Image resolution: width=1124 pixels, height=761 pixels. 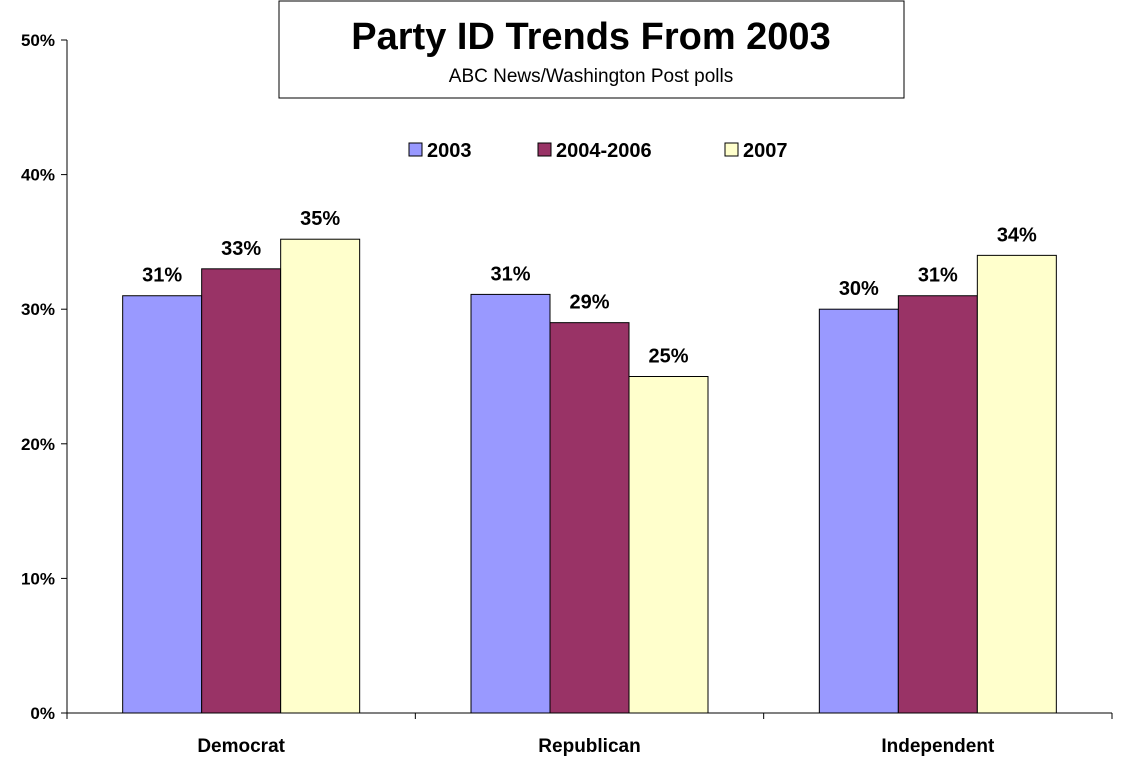 I want to click on legend-label: 2007, so click(x=765, y=151).